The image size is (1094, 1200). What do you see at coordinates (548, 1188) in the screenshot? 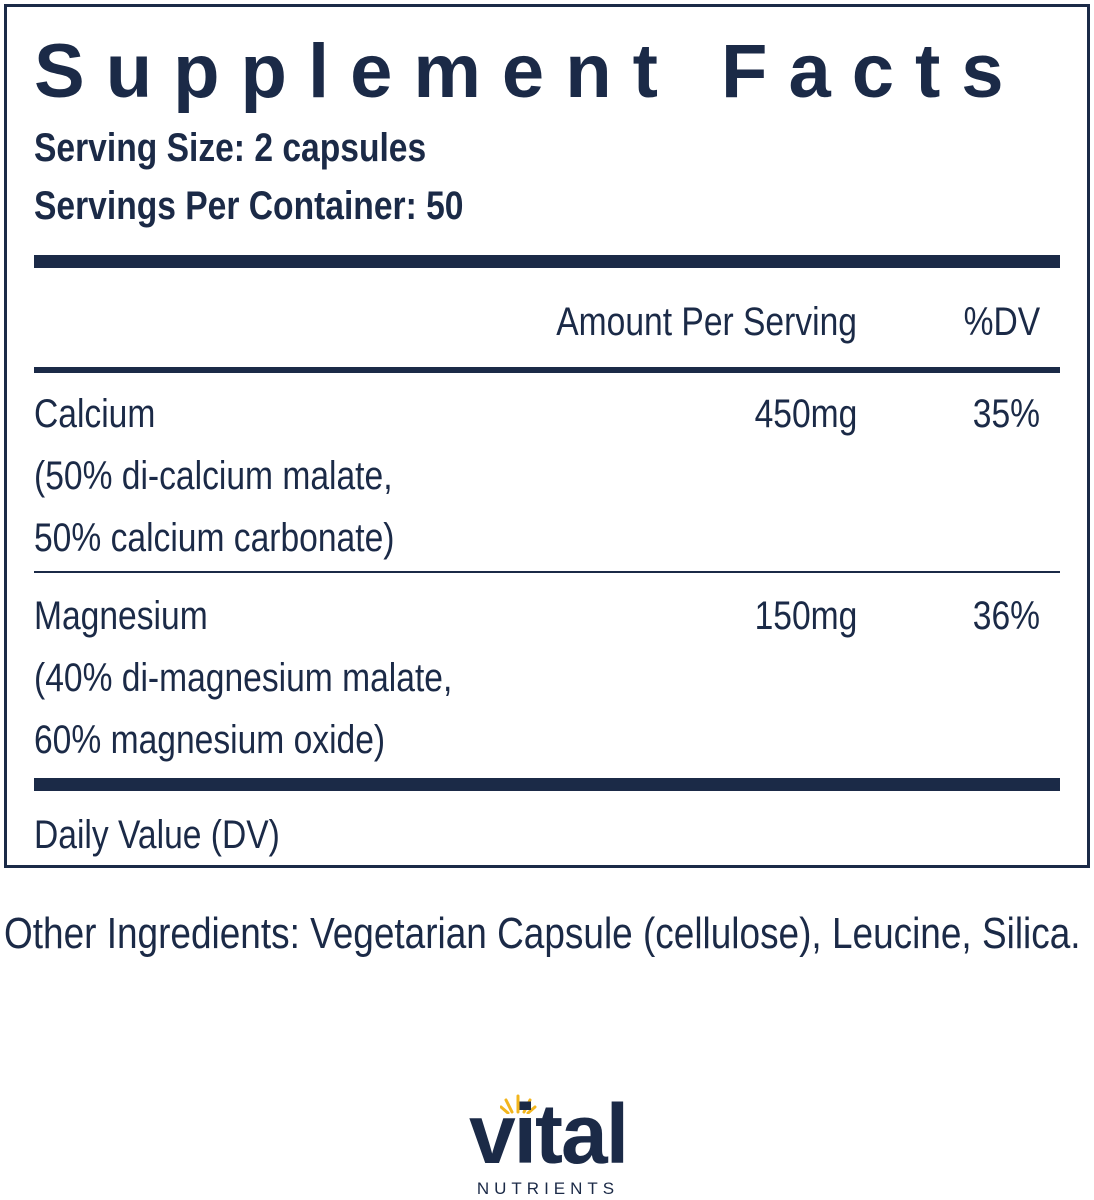
I see `logo-tagline: NUTRIENTS` at bounding box center [548, 1188].